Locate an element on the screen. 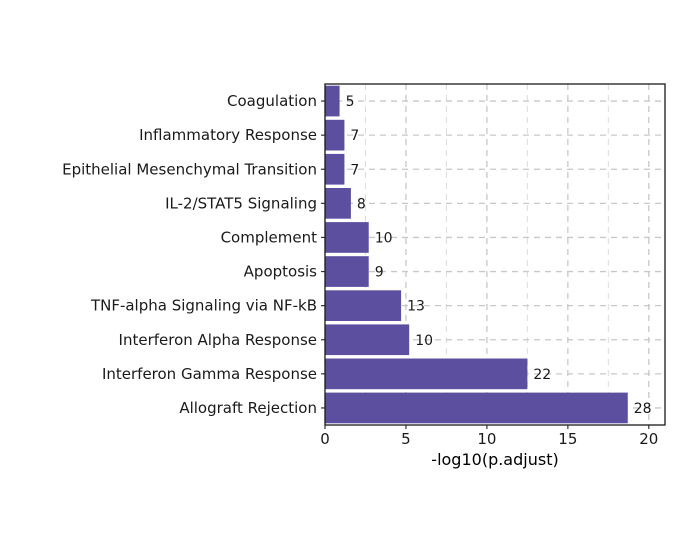  category-label-8: Interferon Gamma Response is located at coordinates (209, 374).